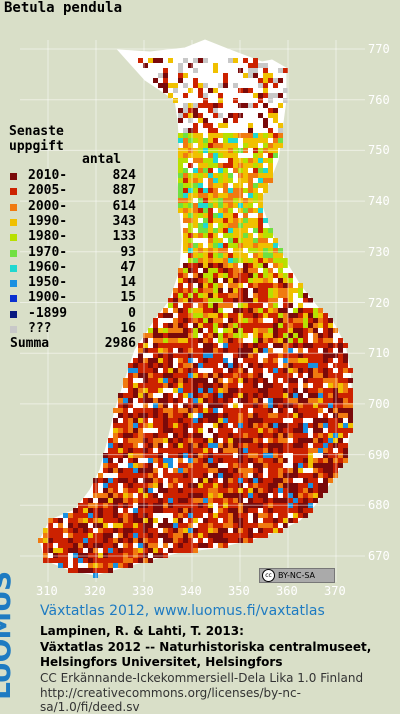  I want to click on license-badge: cc BY-NC-SA, so click(297, 575).